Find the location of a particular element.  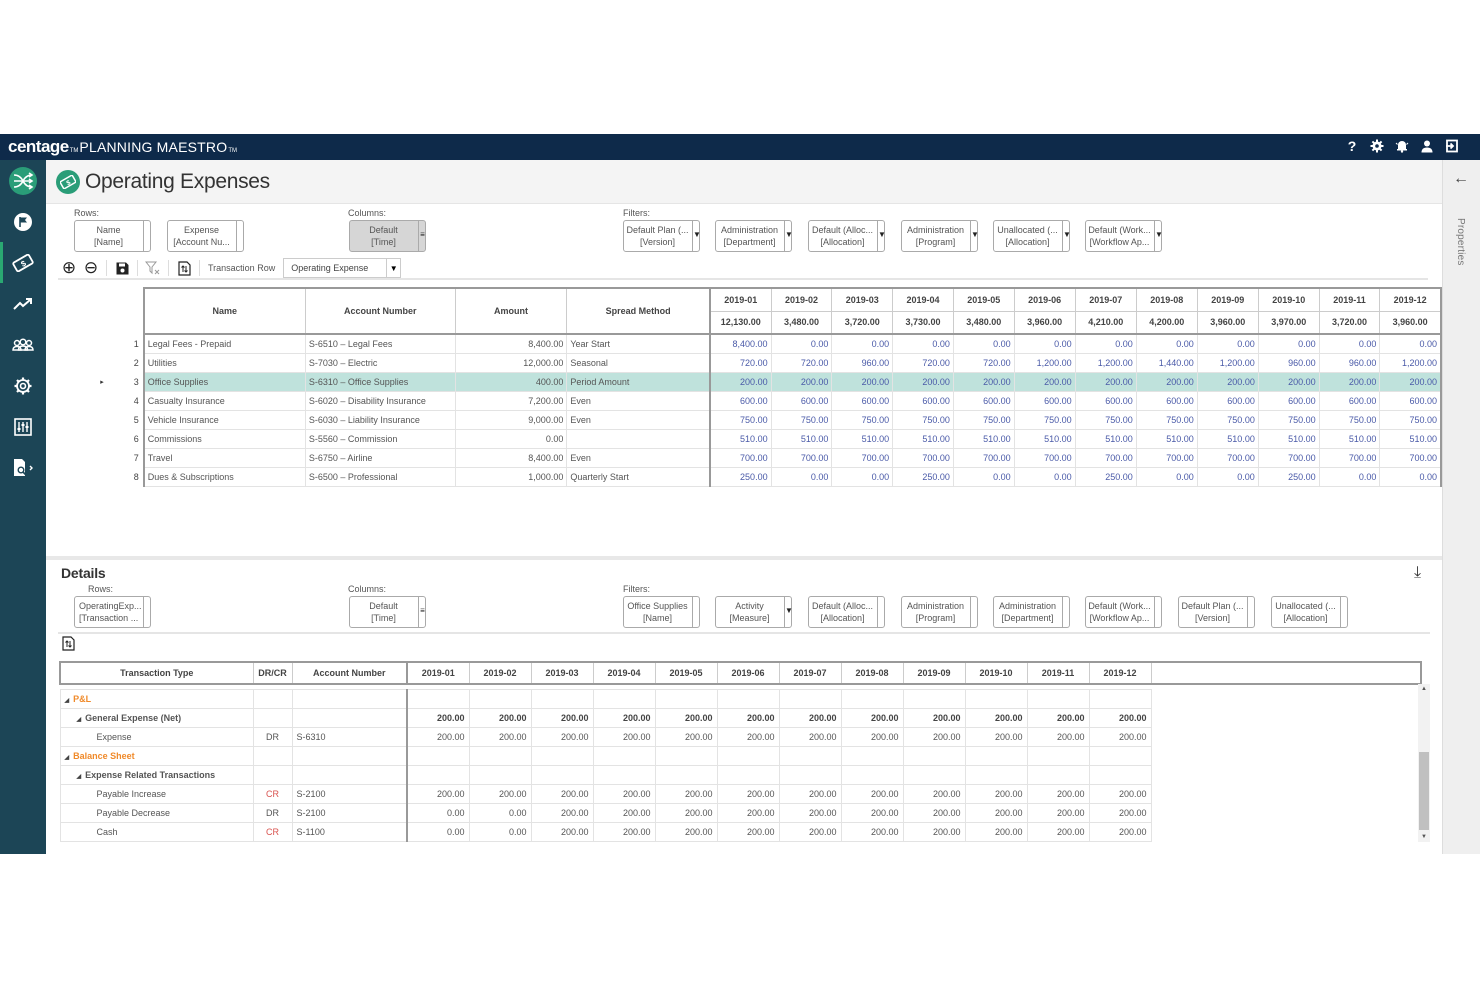

period-value-cell: 960.00 is located at coordinates (1288, 362).